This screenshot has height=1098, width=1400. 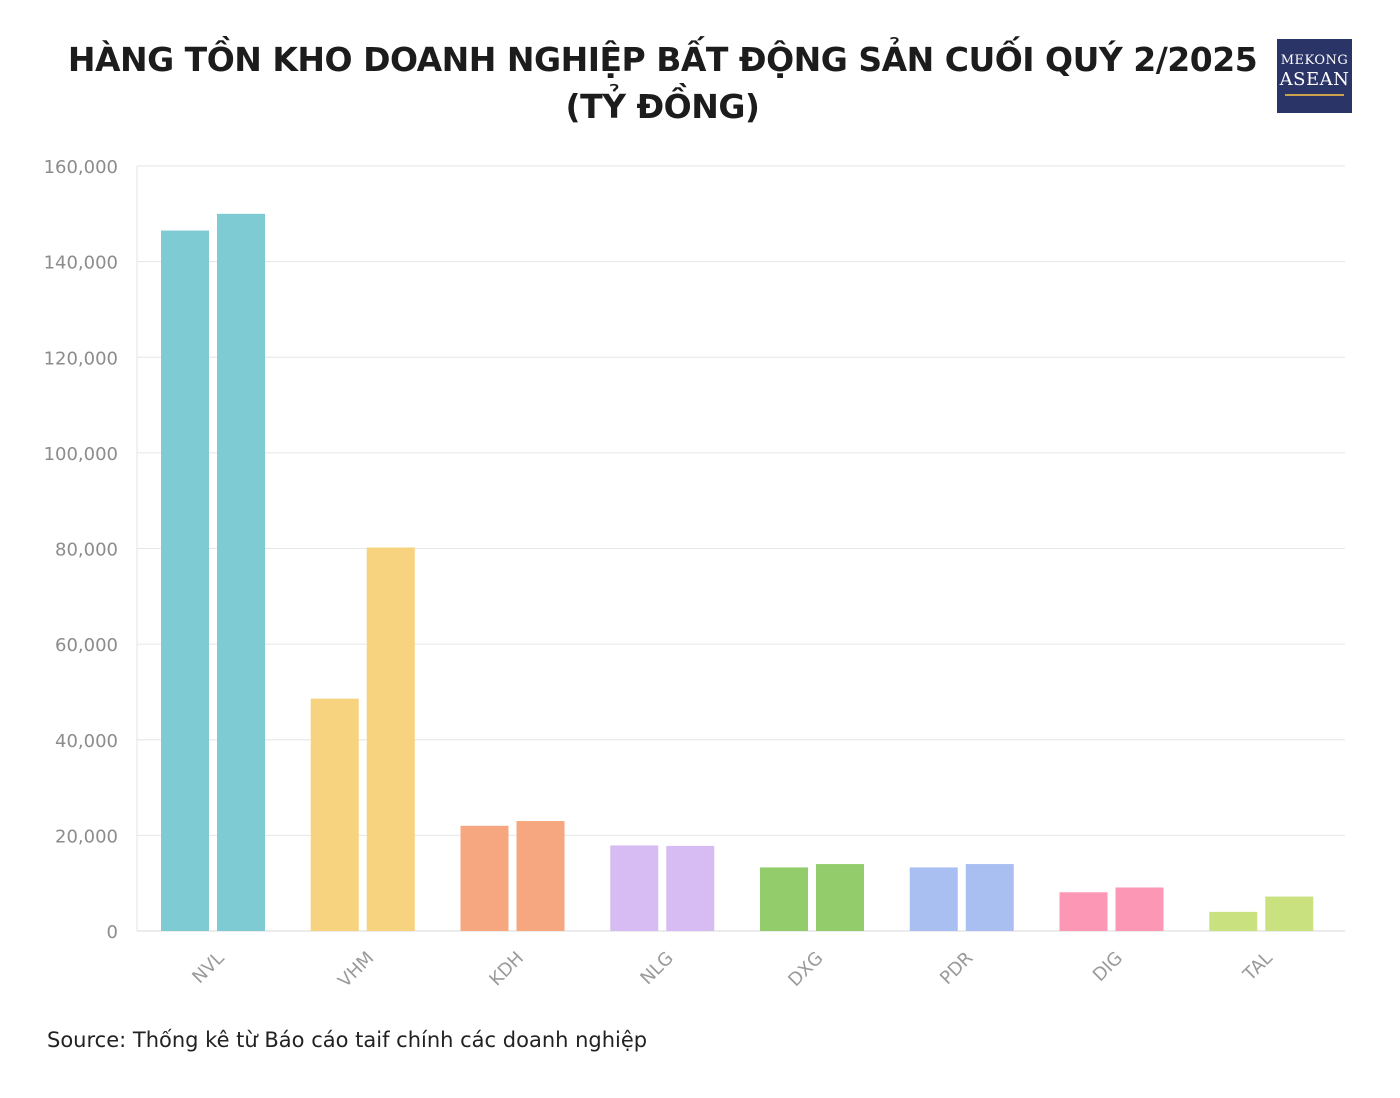 I want to click on y-tick-label: 100,000, so click(x=81, y=454).